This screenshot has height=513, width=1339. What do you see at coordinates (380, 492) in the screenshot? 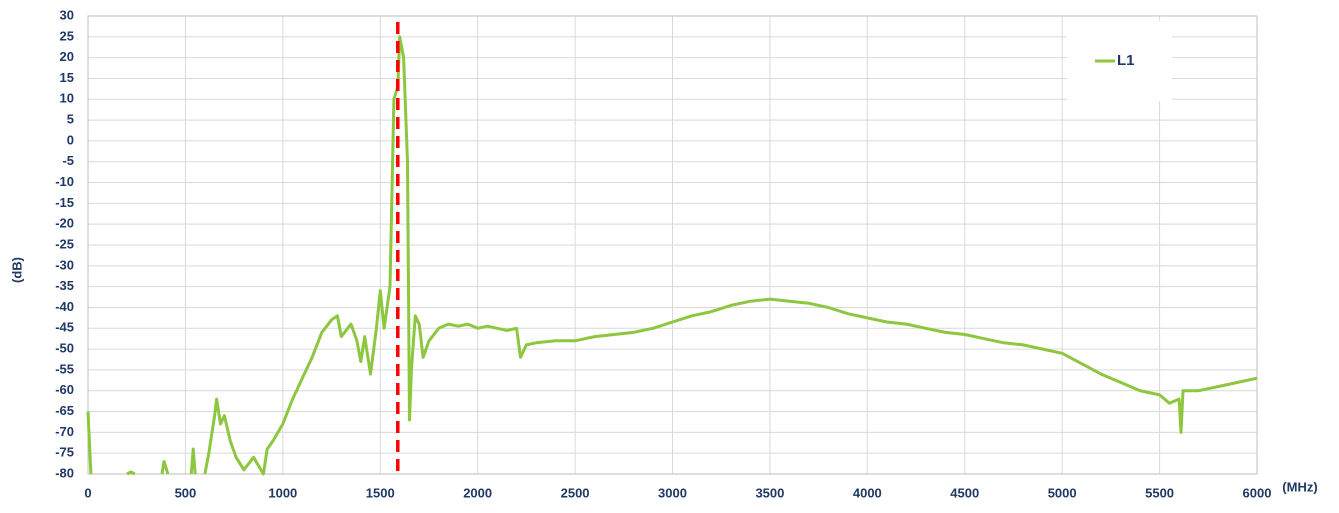
I see `x-tick-label: 1500` at bounding box center [380, 492].